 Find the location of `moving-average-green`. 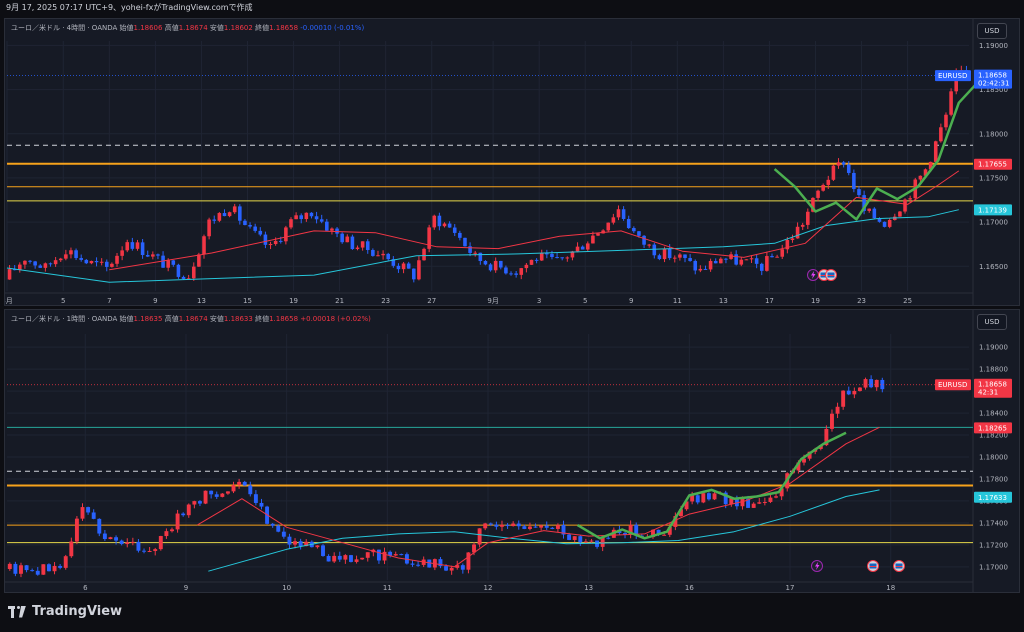

moving-average-green is located at coordinates (877, 150).